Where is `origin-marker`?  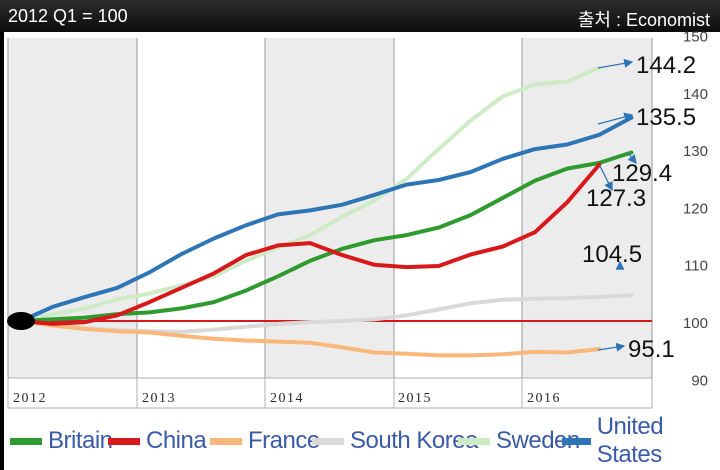
origin-marker is located at coordinates (21, 321).